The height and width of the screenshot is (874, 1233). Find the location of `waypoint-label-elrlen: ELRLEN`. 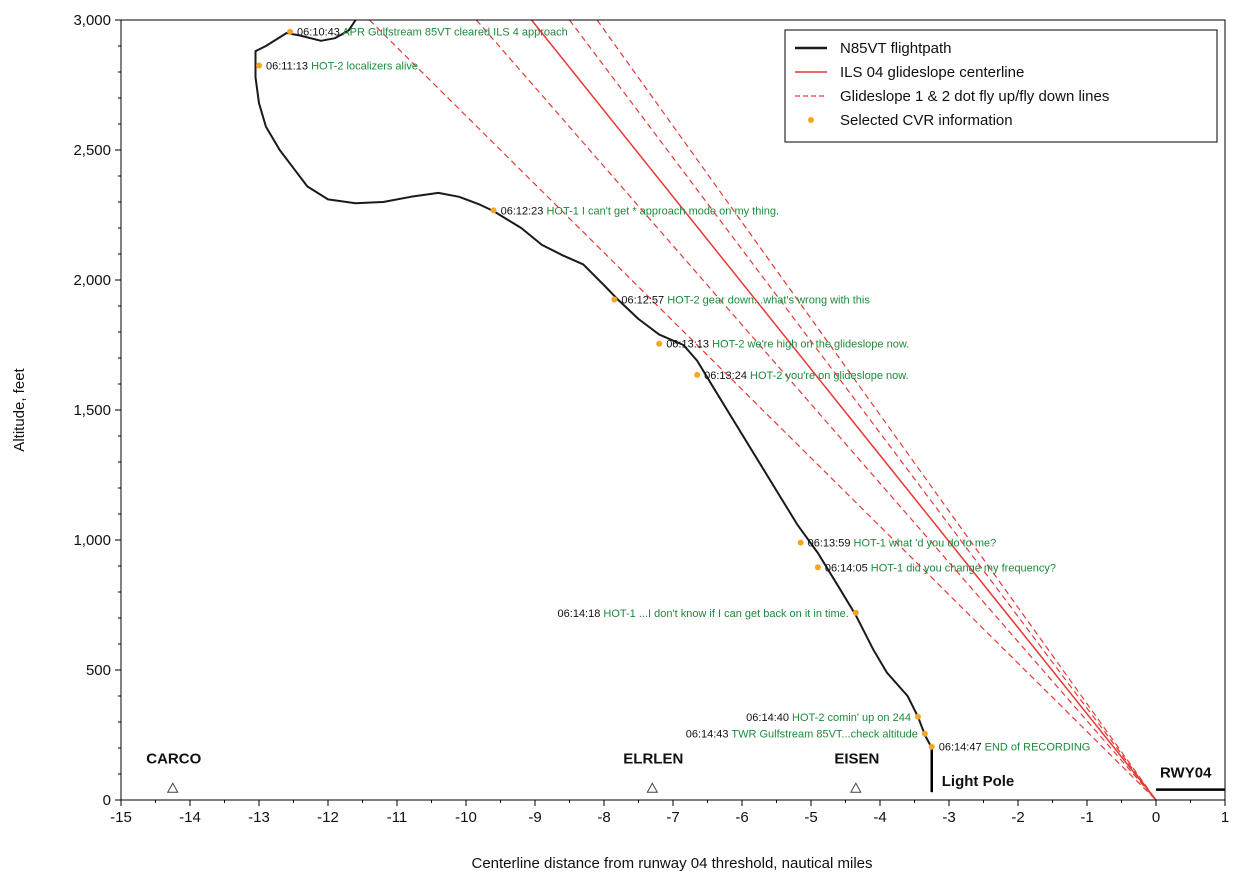

waypoint-label-elrlen: ELRLEN is located at coordinates (653, 758).